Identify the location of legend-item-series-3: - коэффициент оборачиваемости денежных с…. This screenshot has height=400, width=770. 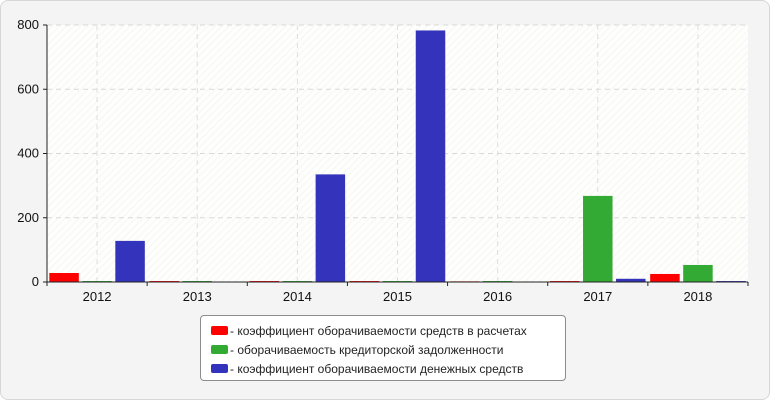
(388, 368).